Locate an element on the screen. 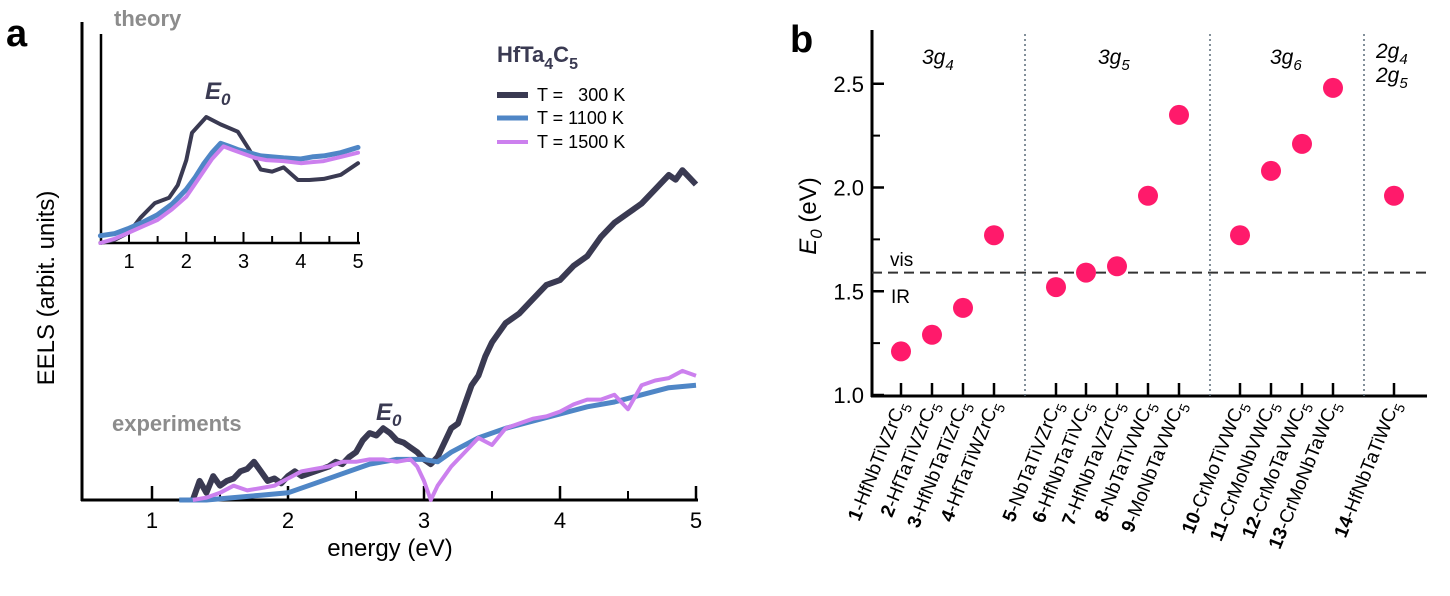 This screenshot has width=1450, height=596. inset-series-1100k is located at coordinates (229, 189).